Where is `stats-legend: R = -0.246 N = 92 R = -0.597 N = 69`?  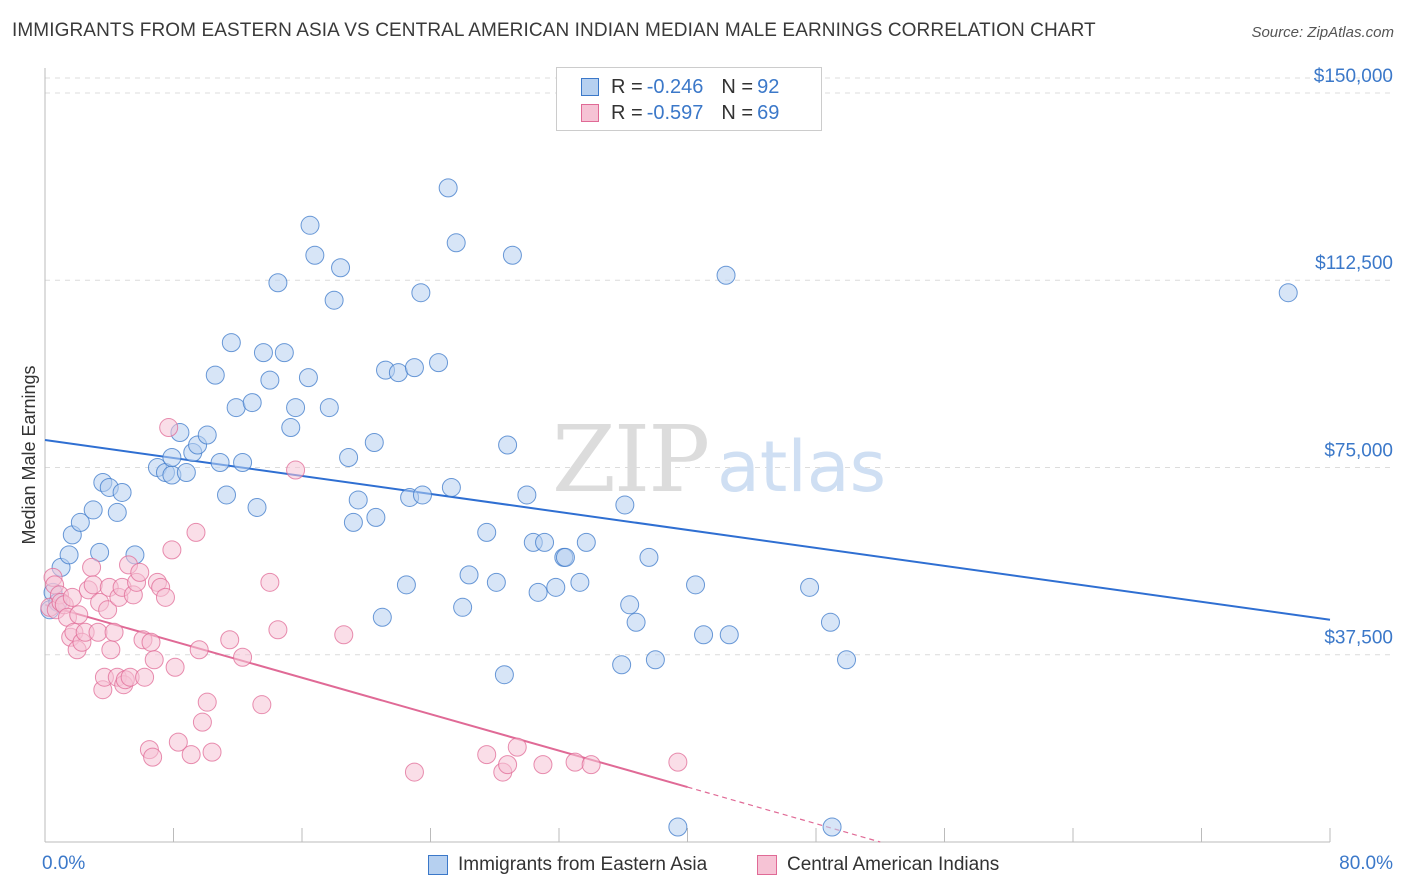
stats-legend: R = -0.246 N = 92 R = -0.597 N = 69 is located at coordinates (689, 99).